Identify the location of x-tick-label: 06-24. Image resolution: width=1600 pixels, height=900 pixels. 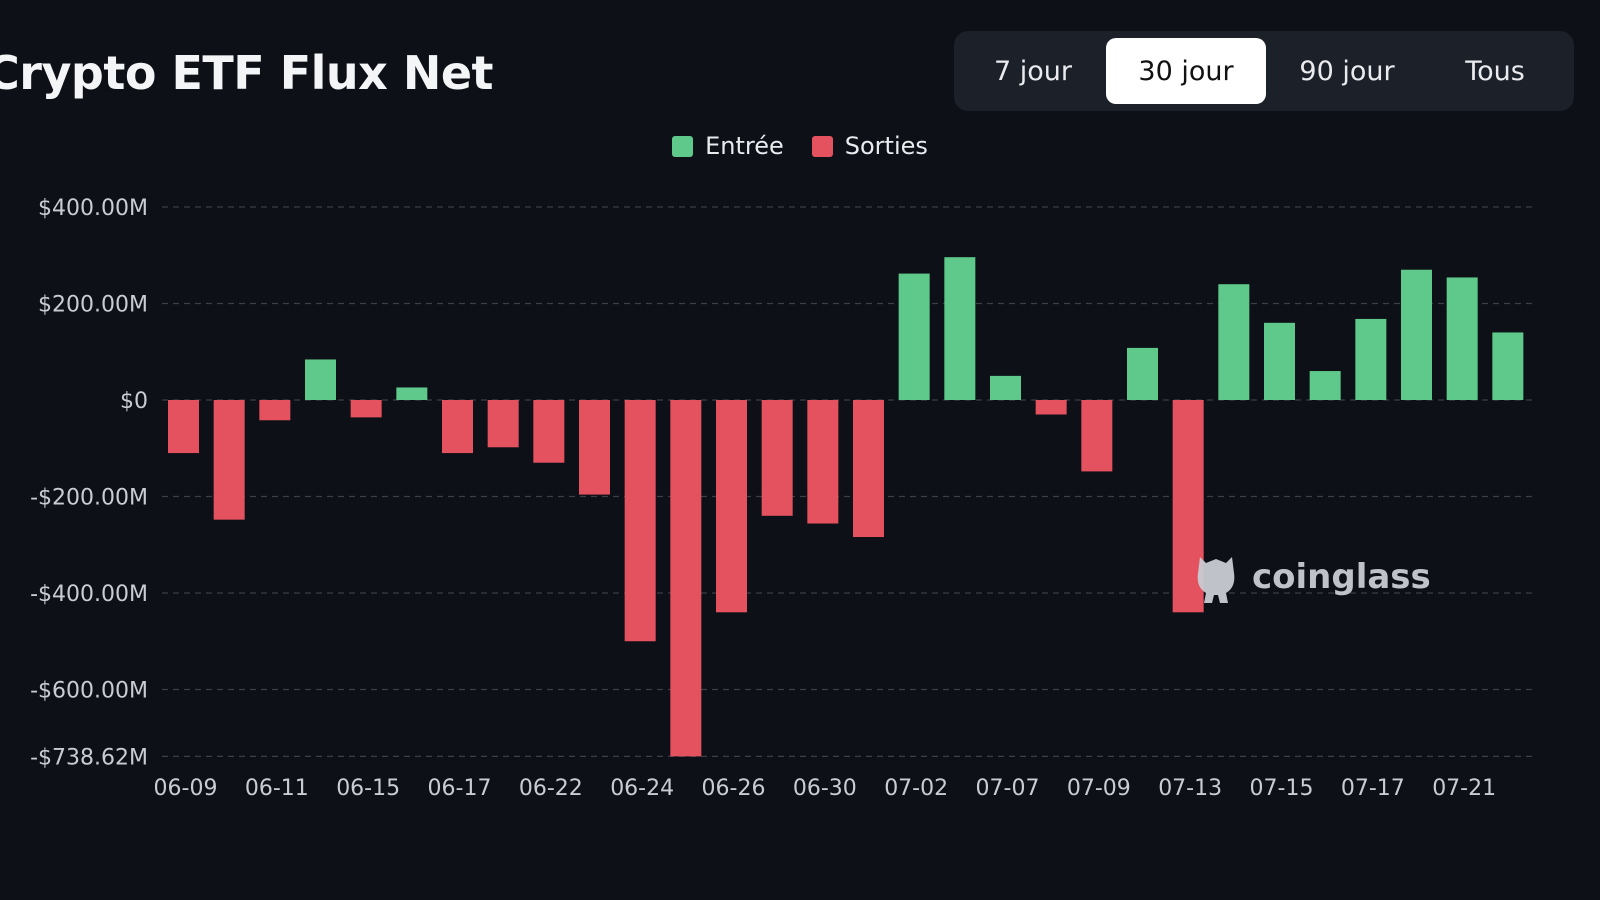
(642, 788).